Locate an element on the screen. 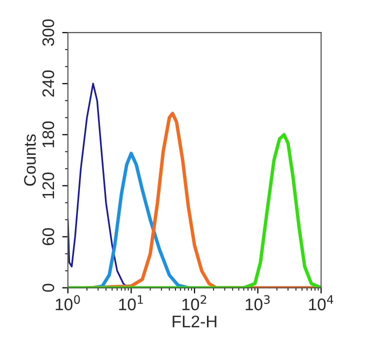 The image size is (367, 362). x-tick-label: 10$^{3}$ is located at coordinates (258, 302).